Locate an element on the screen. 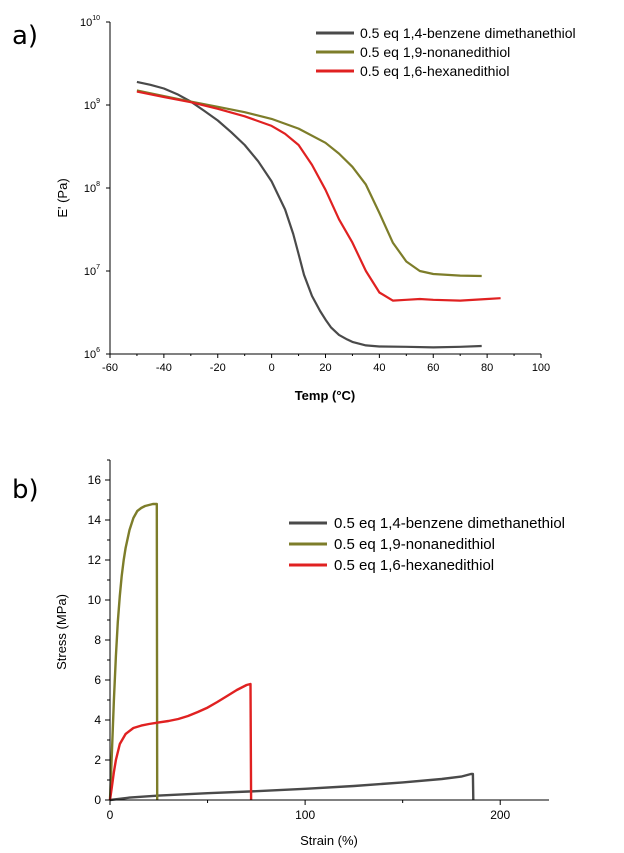 The width and height of the screenshot is (624, 853). y-tick-label-a: 10¹⁰ is located at coordinates (90, 22).